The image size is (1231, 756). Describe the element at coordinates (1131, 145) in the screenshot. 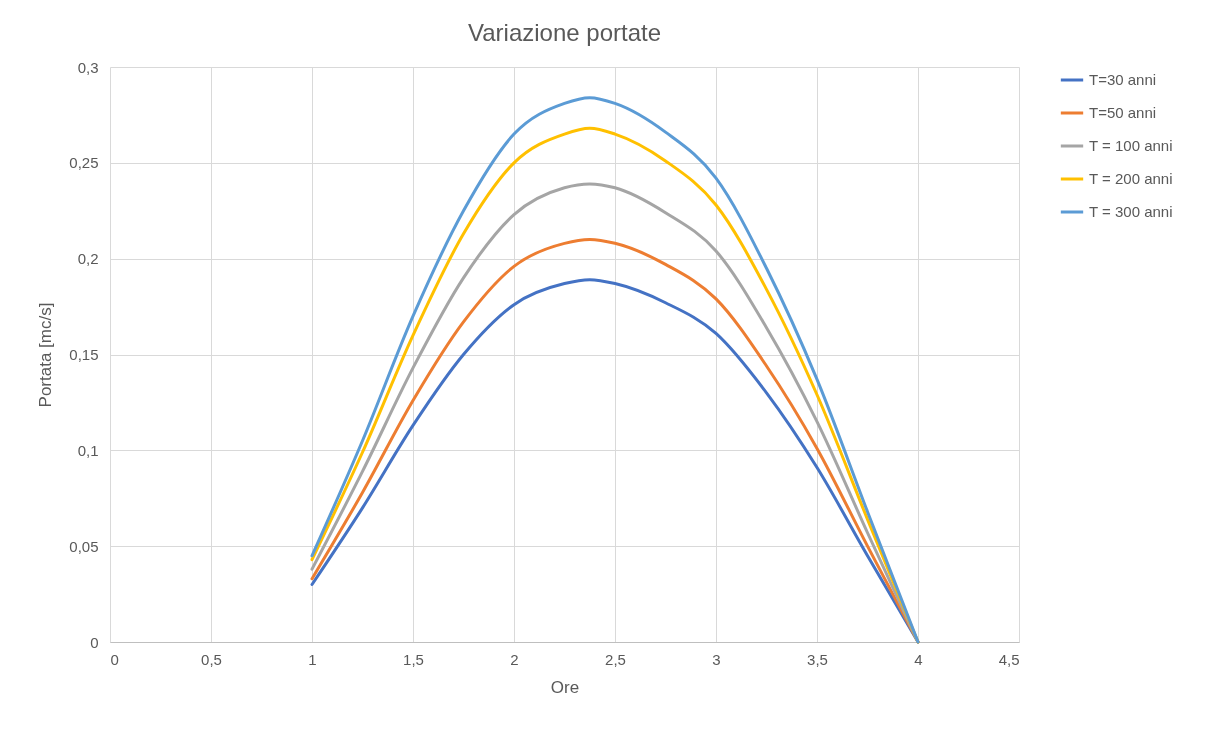

I see `legend-label: T = 100 anni` at that location.